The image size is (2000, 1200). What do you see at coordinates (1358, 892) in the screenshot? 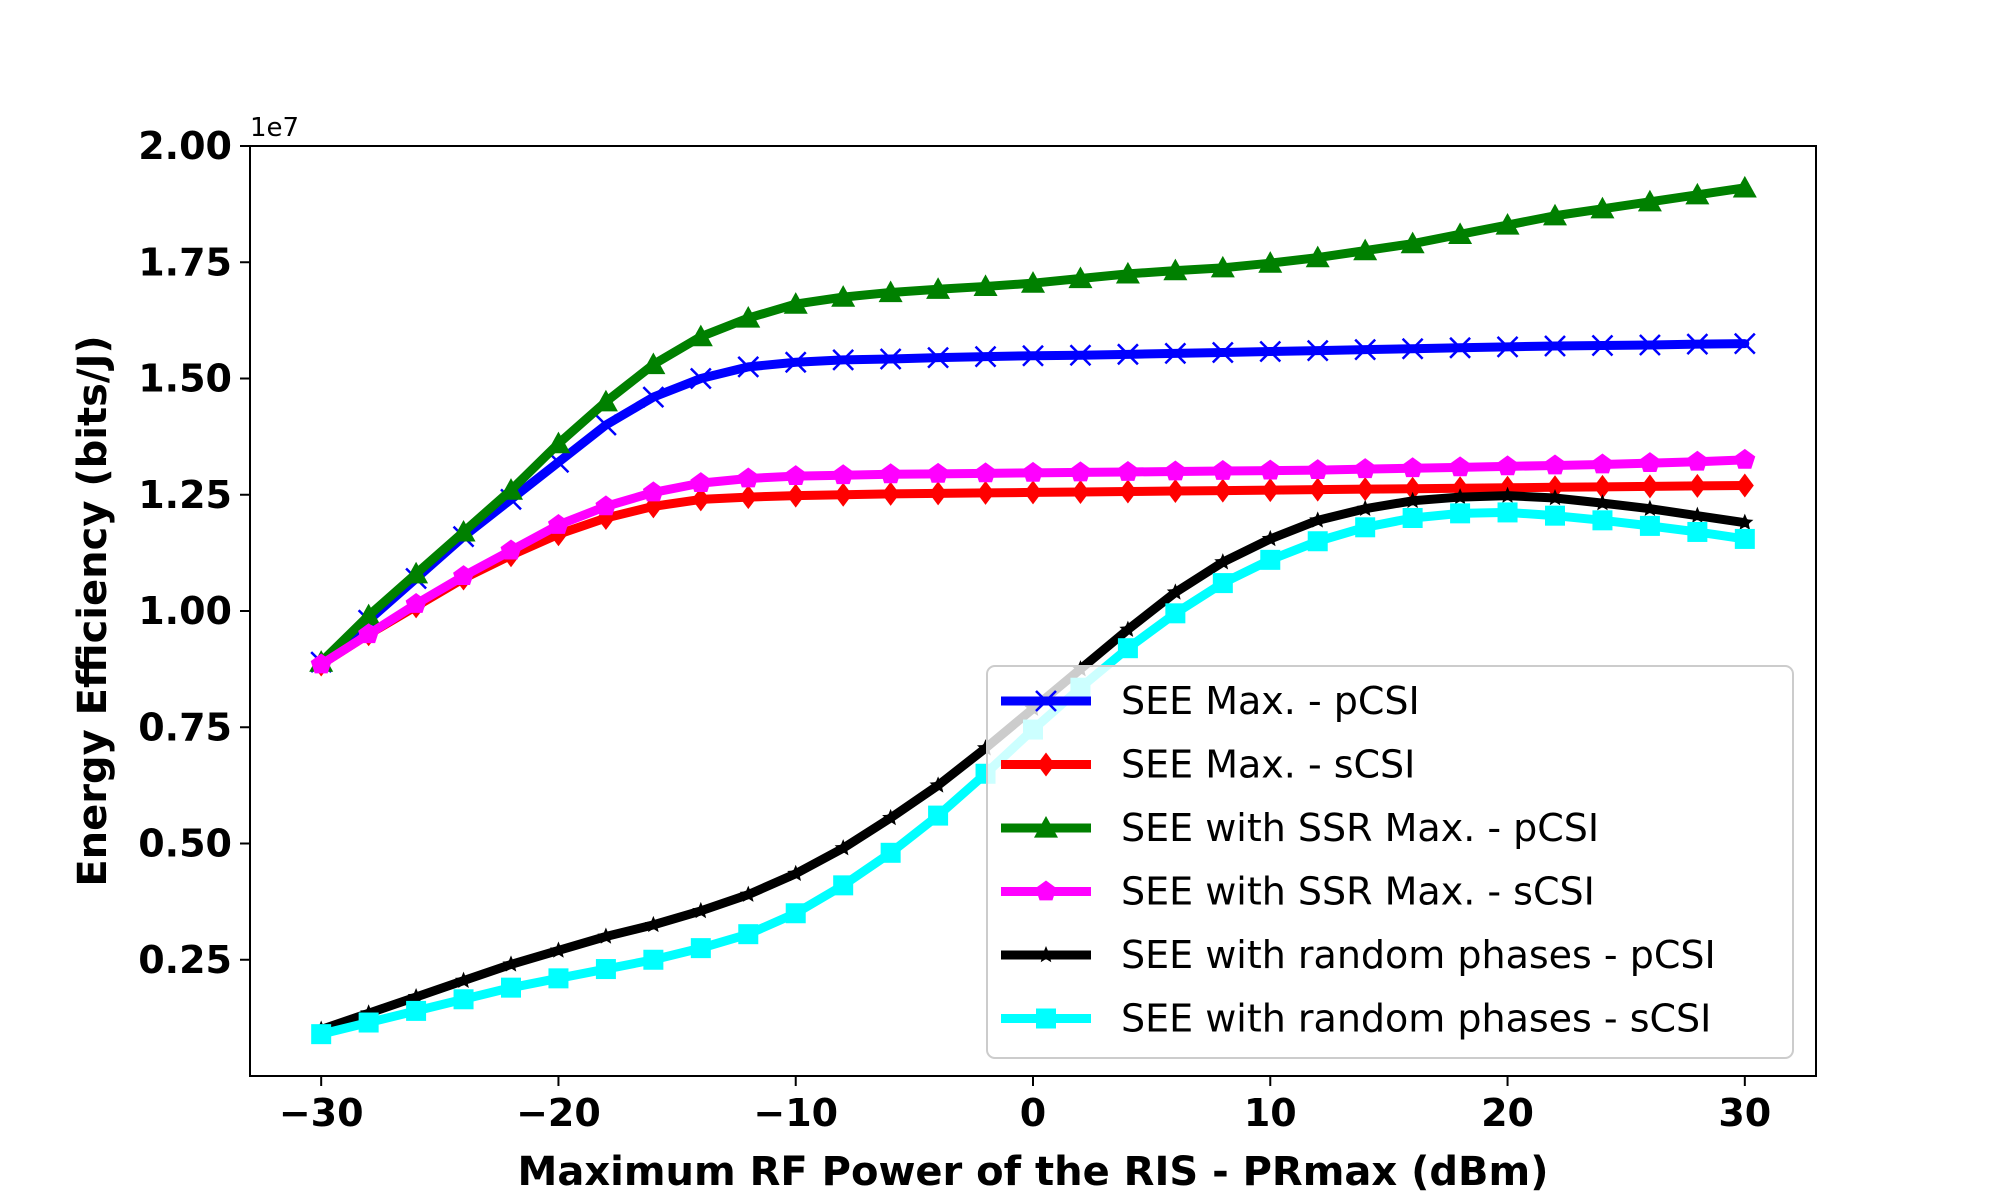
I see `legend-label: SEE with SSR Max. - sCSI` at bounding box center [1358, 892].